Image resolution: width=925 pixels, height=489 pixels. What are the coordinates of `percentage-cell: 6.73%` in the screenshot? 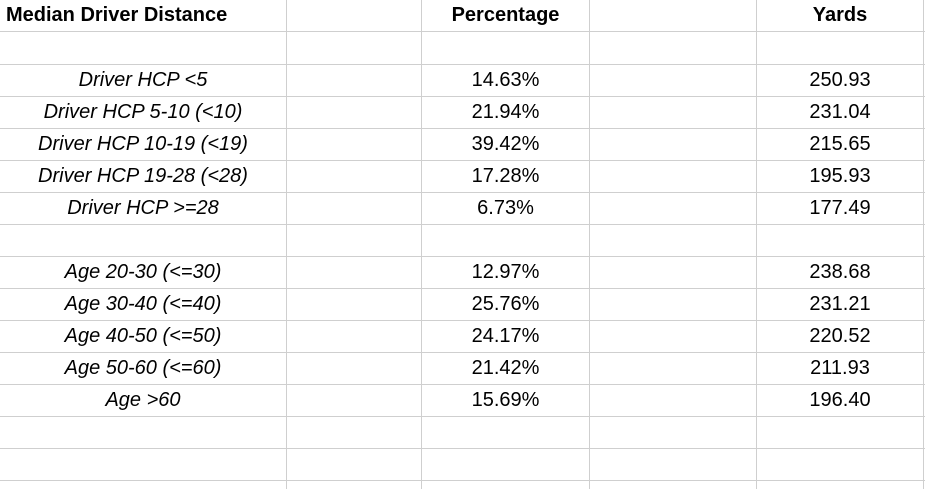 It's located at (505, 208).